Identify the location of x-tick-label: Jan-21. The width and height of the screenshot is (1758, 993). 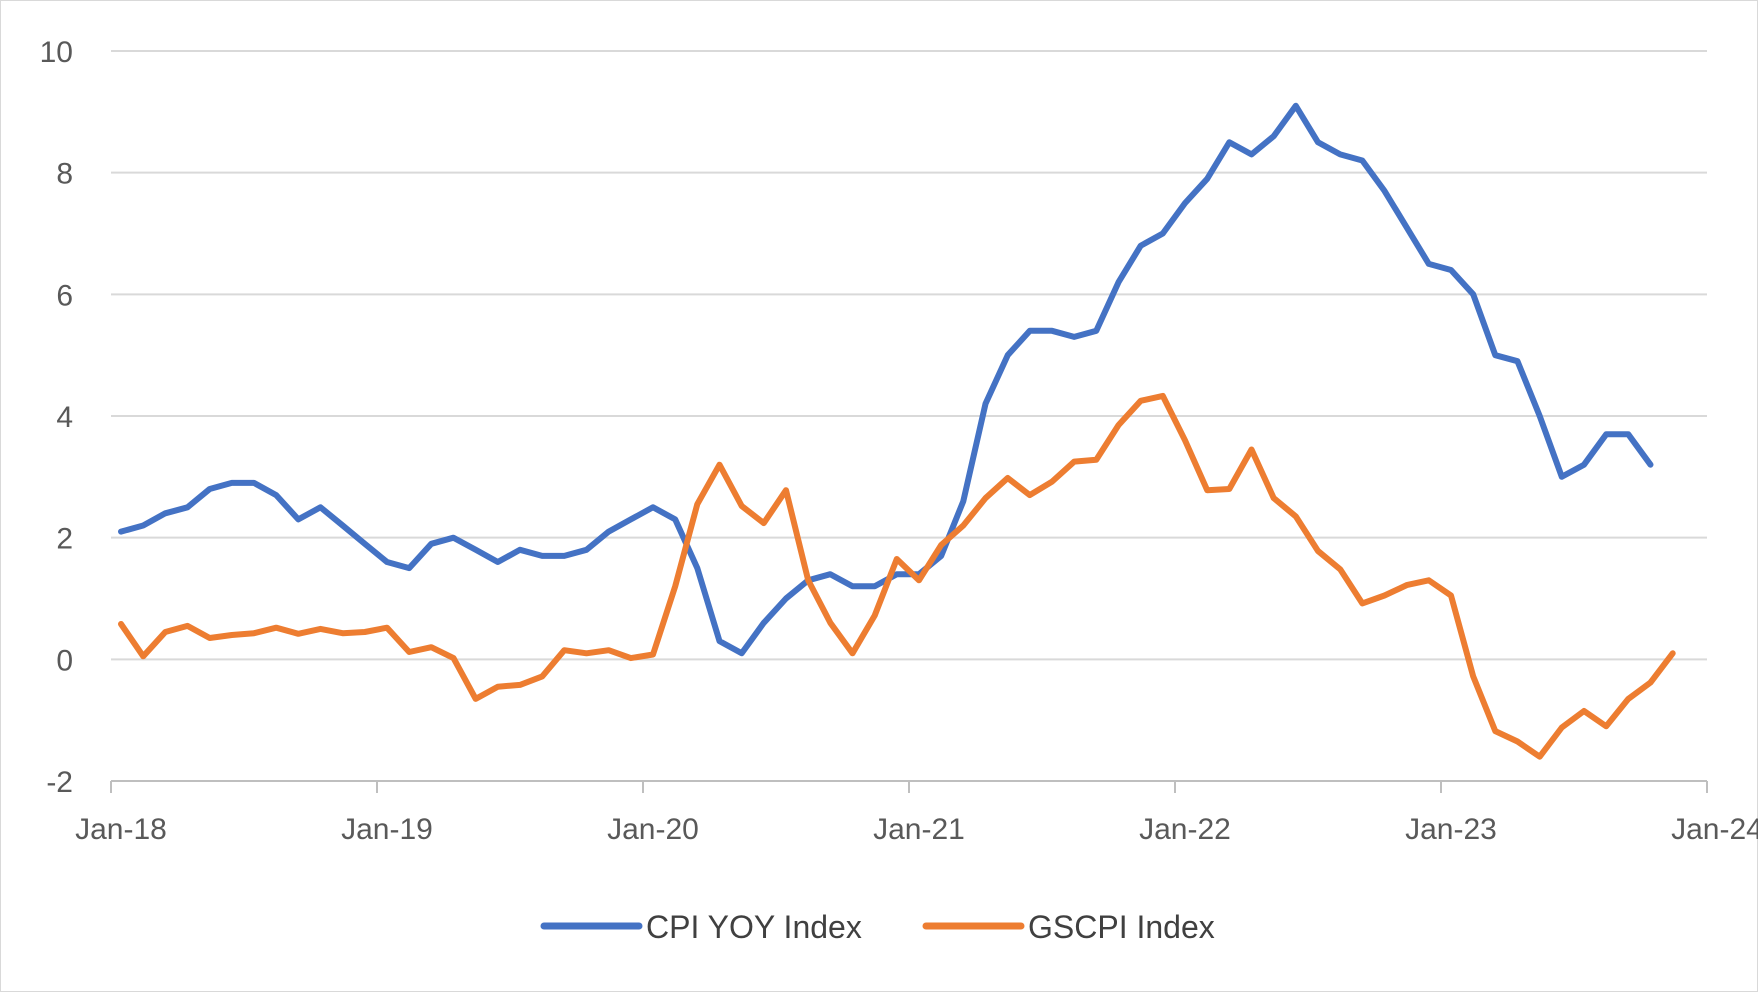
(919, 829).